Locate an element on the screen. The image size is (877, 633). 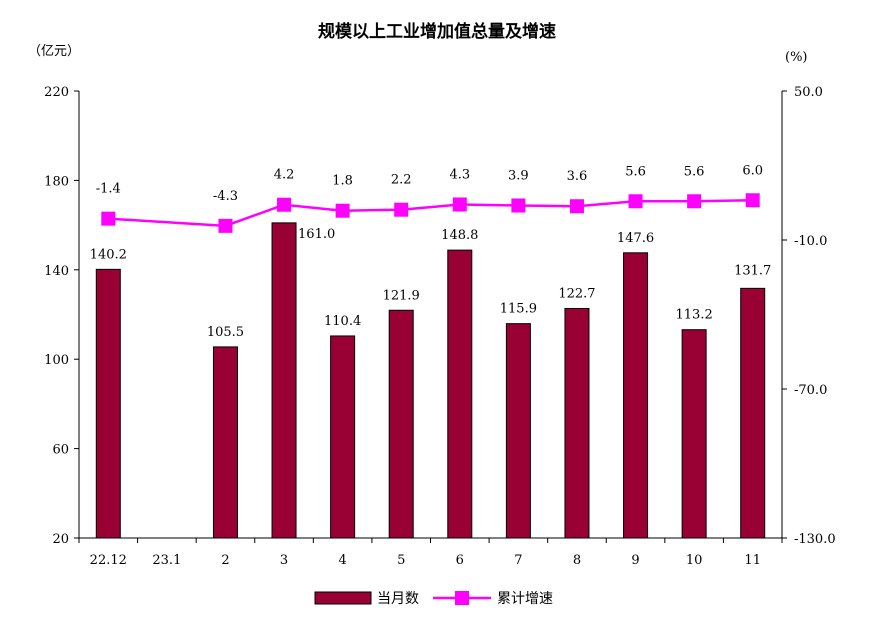
line-value-label: -1.4 is located at coordinates (108, 189).